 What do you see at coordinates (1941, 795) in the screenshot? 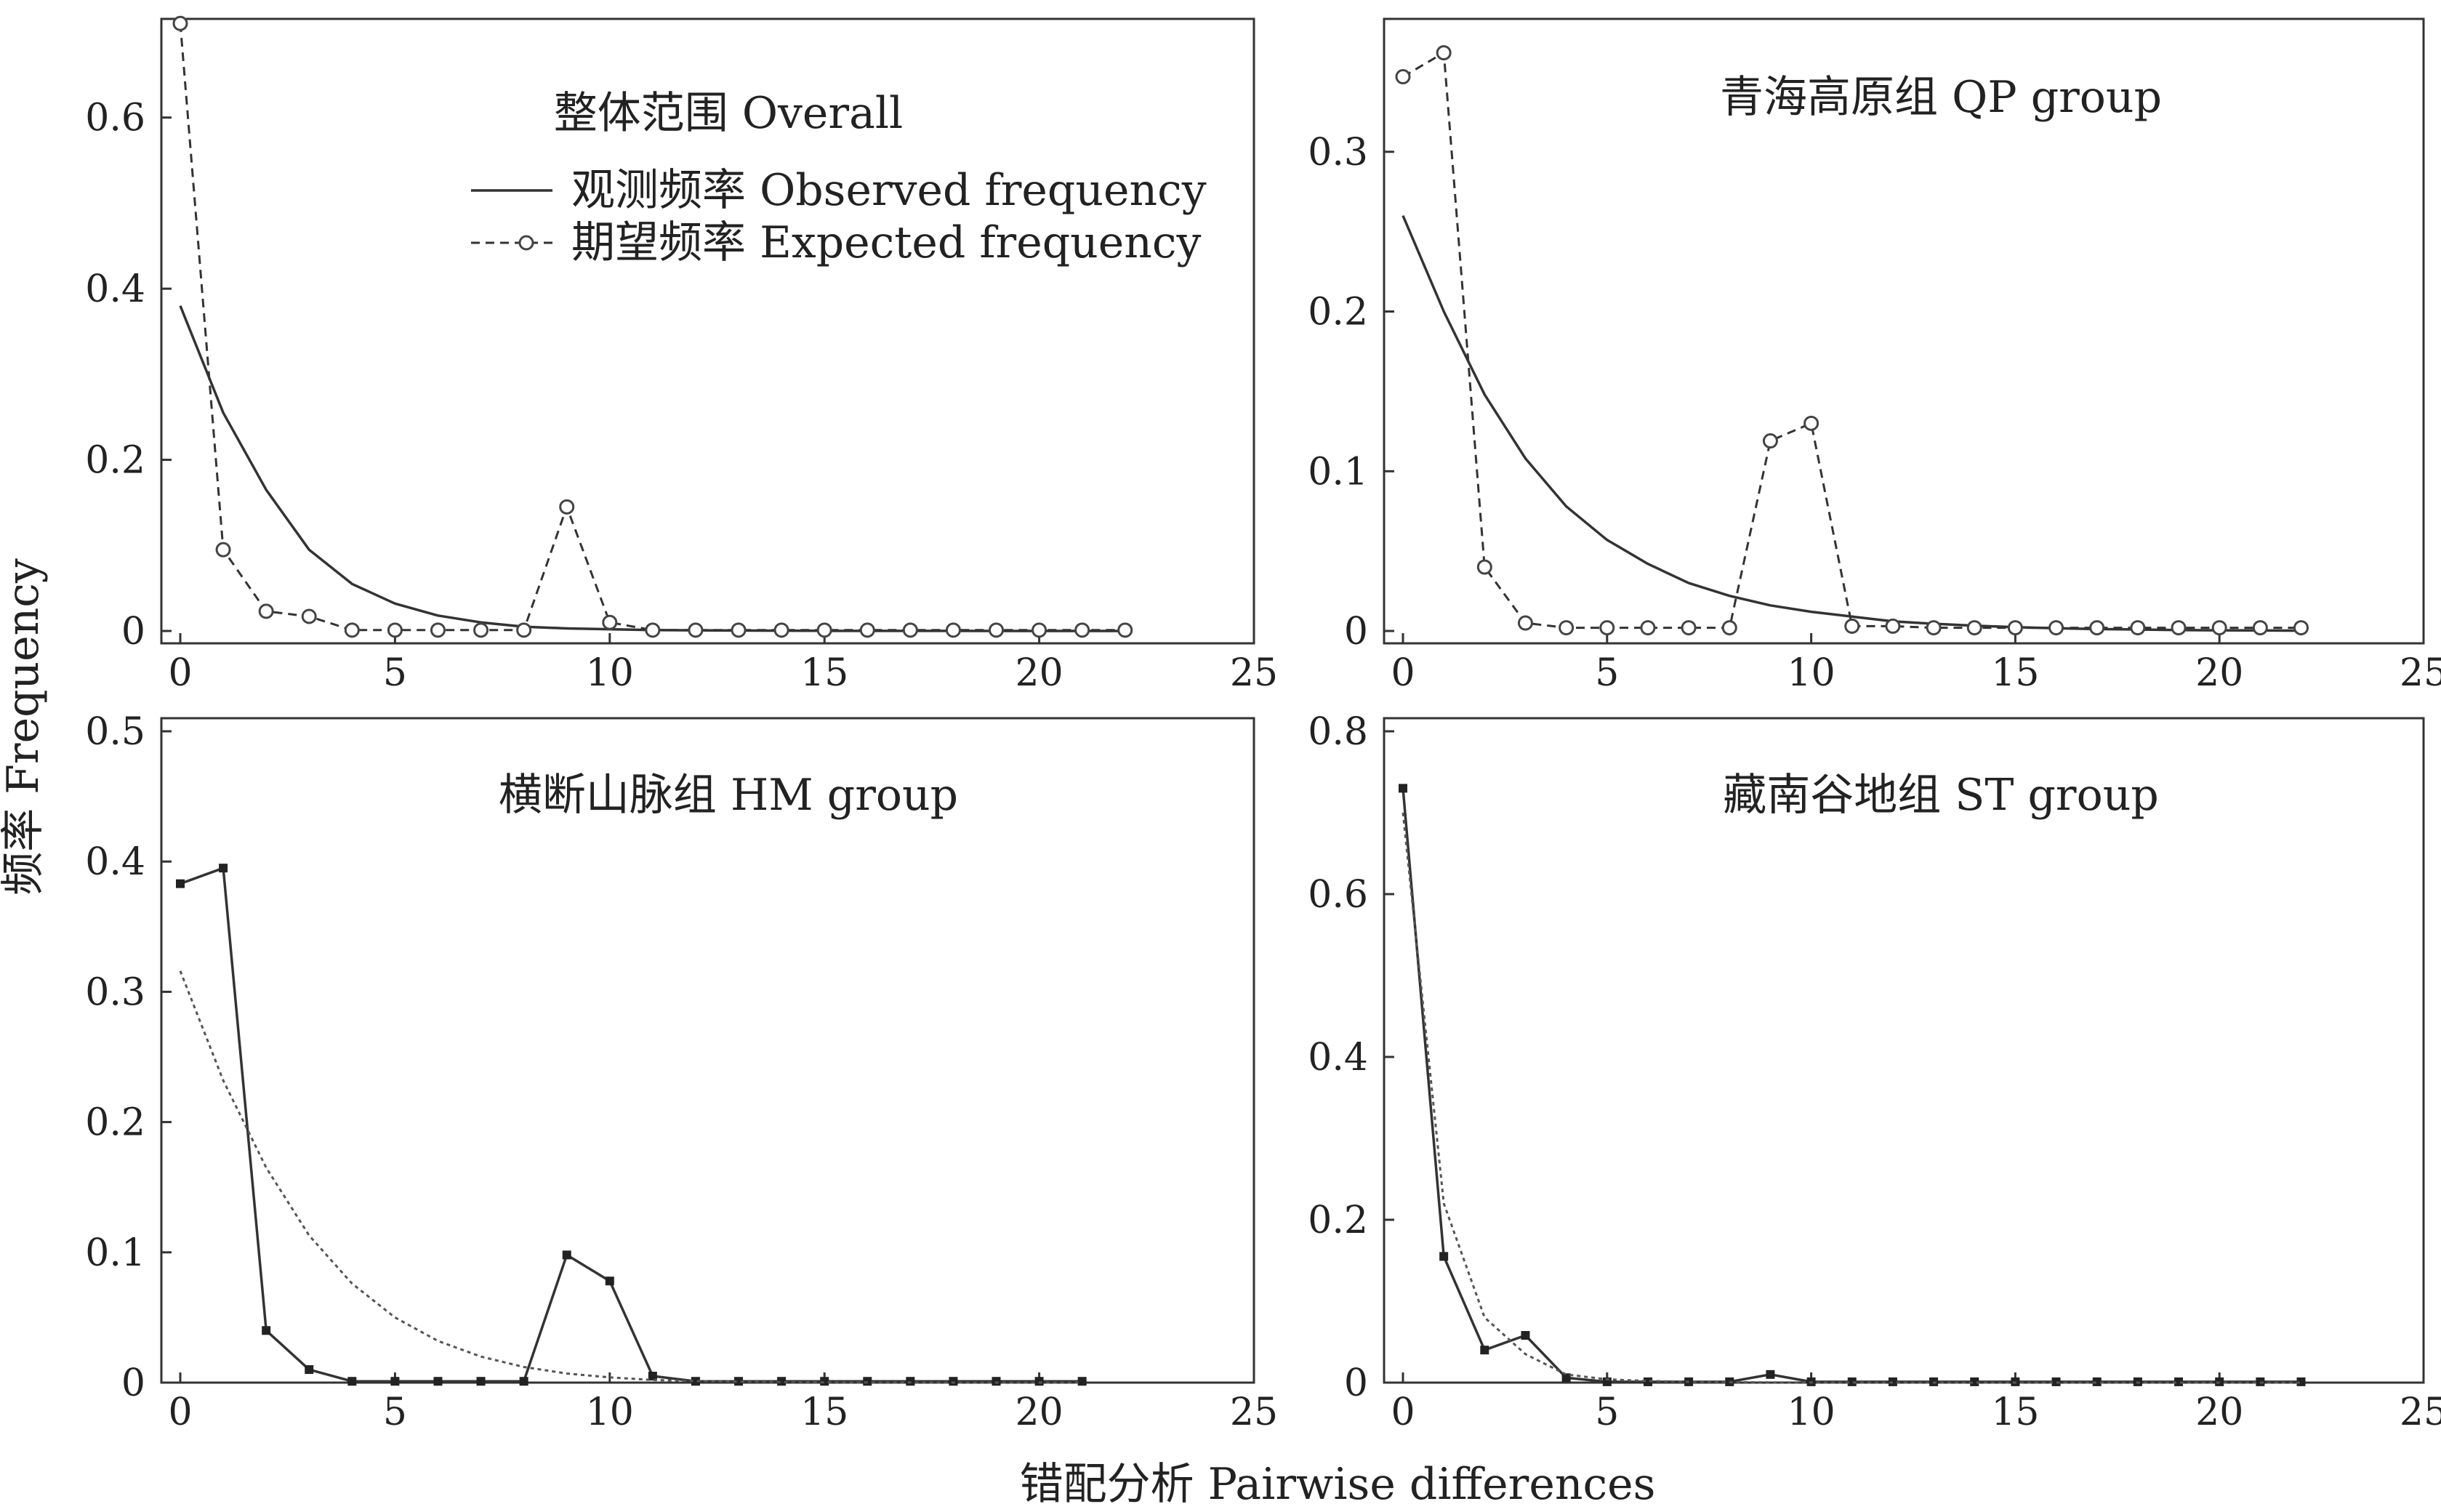
I see `panel-title: 藏南谷地组 ST group` at bounding box center [1941, 795].